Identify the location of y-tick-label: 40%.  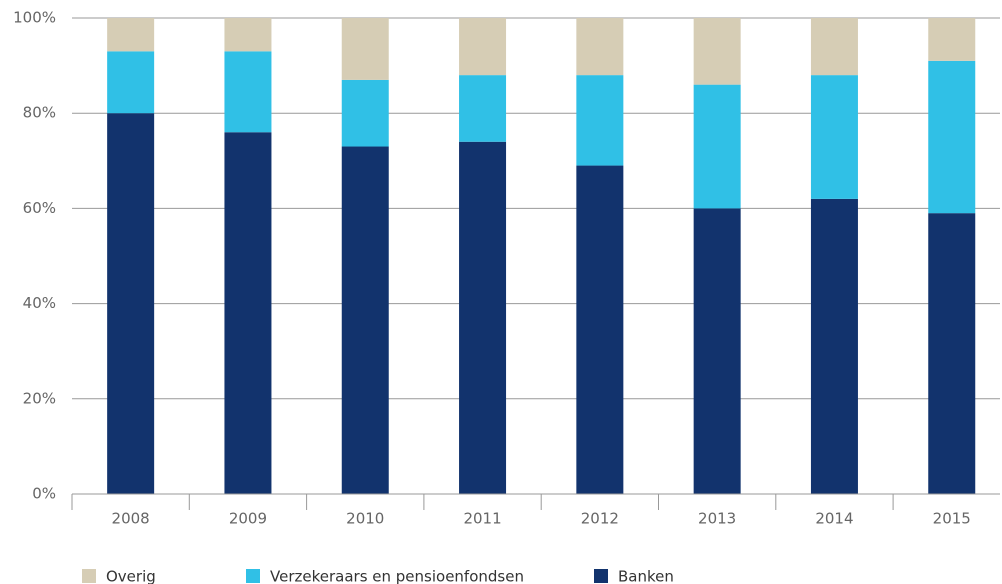
(39, 303).